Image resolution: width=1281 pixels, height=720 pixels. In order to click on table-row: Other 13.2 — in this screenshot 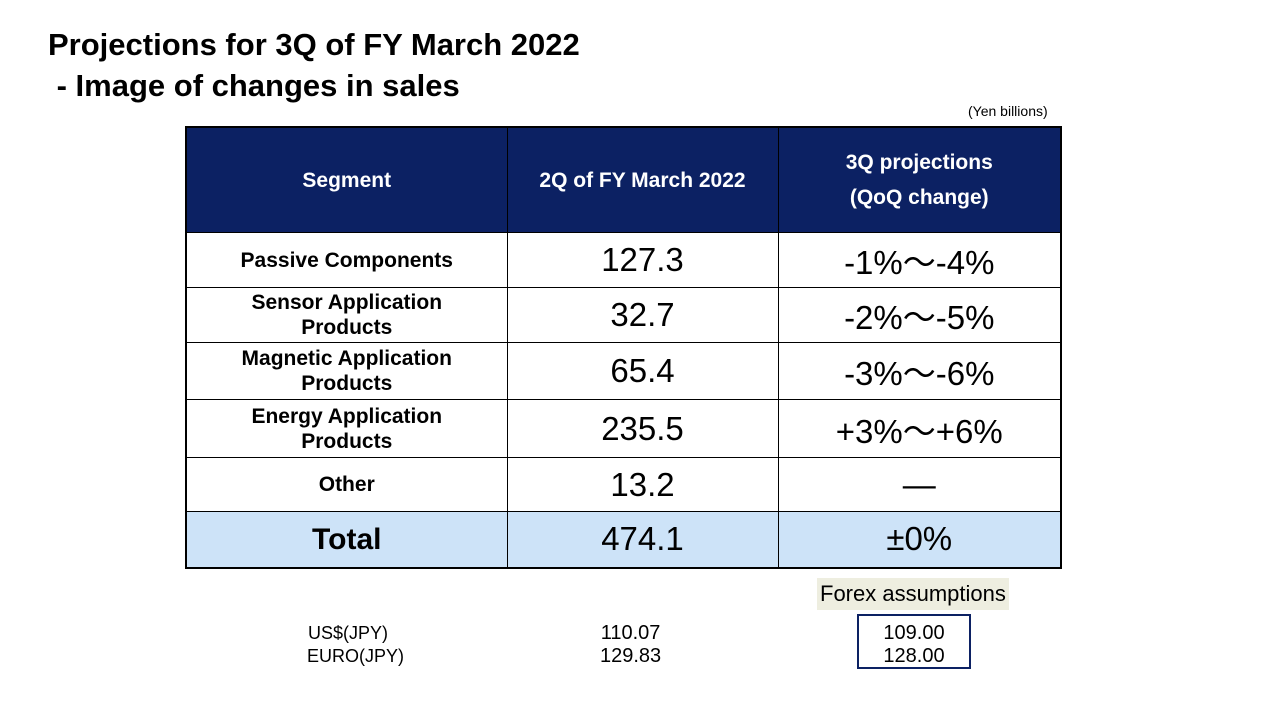, I will do `click(623, 484)`.